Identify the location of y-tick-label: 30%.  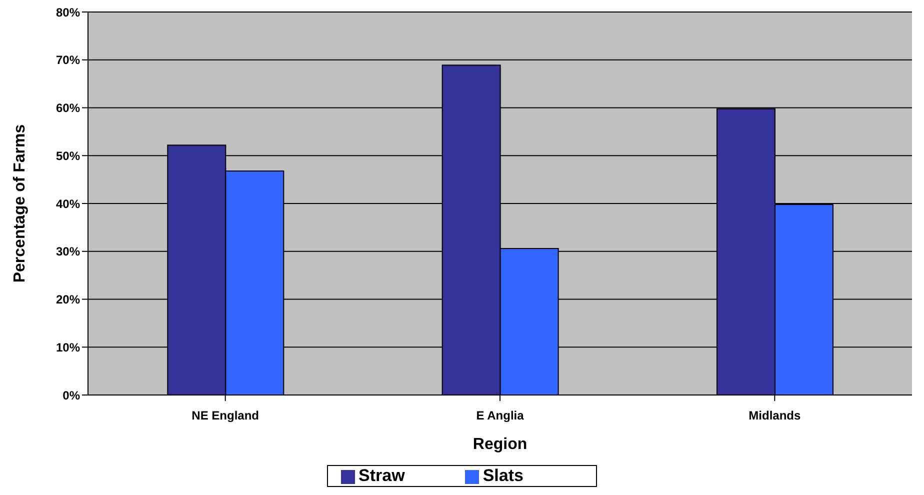
(68, 251).